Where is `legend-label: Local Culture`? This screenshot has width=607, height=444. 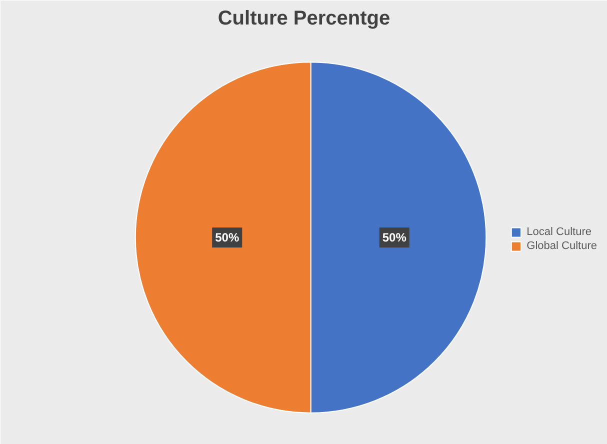
legend-label: Local Culture is located at coordinates (559, 232).